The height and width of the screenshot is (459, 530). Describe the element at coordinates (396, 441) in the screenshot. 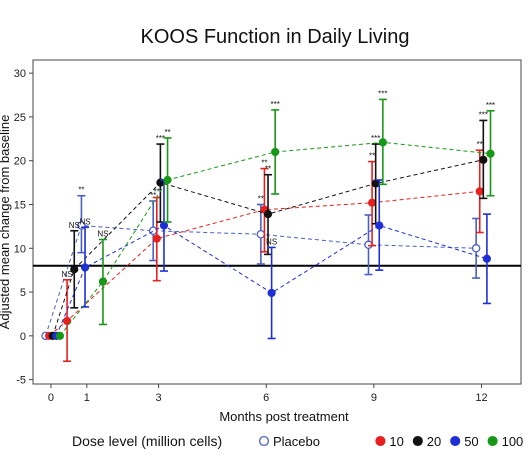

I see `legend-label-10: 10` at that location.